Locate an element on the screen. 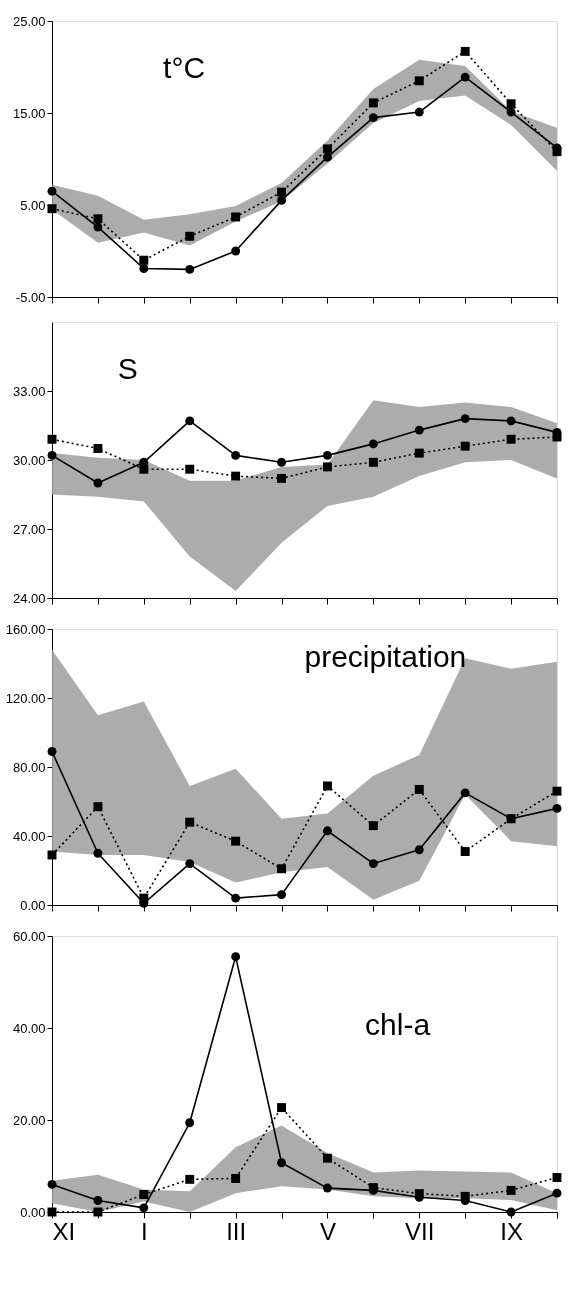 This screenshot has height=1306, width=577. text: S is located at coordinates (127, 369).